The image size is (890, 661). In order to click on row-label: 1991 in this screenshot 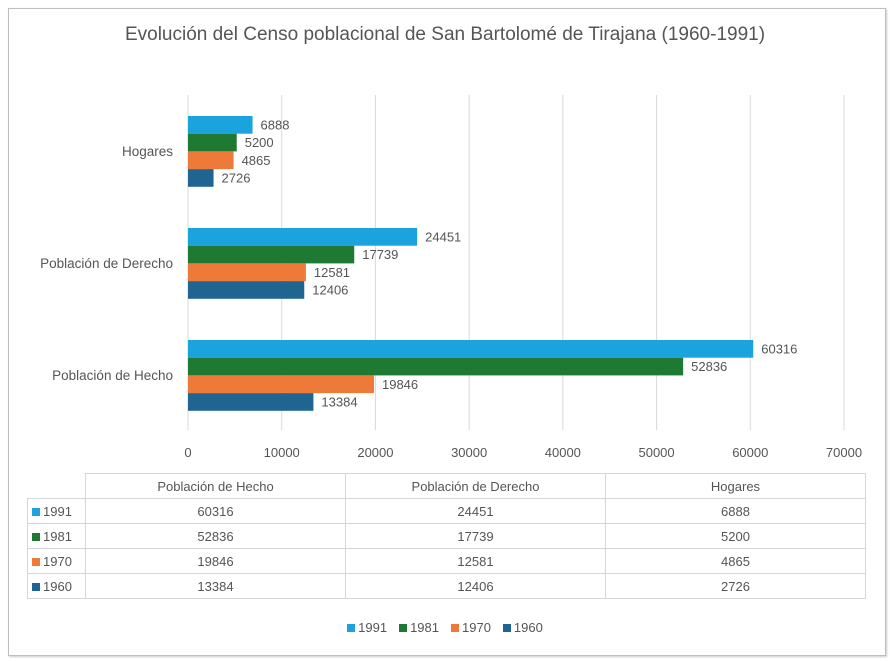, I will do `click(56, 511)`.